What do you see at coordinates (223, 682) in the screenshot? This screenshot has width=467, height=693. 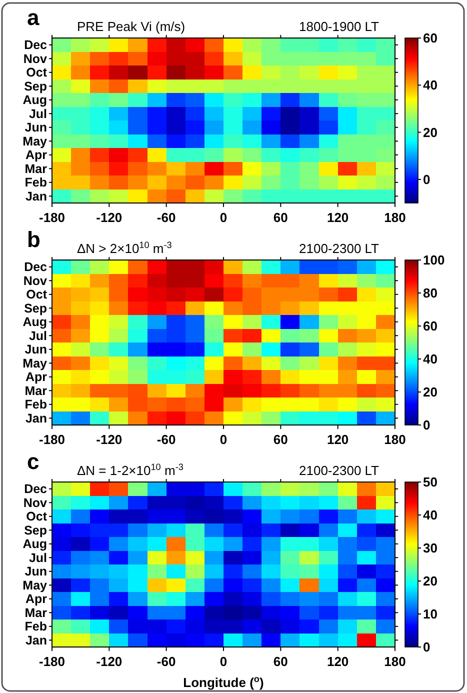 I see `x-axis-title: Longitude ($^{o}$)` at bounding box center [223, 682].